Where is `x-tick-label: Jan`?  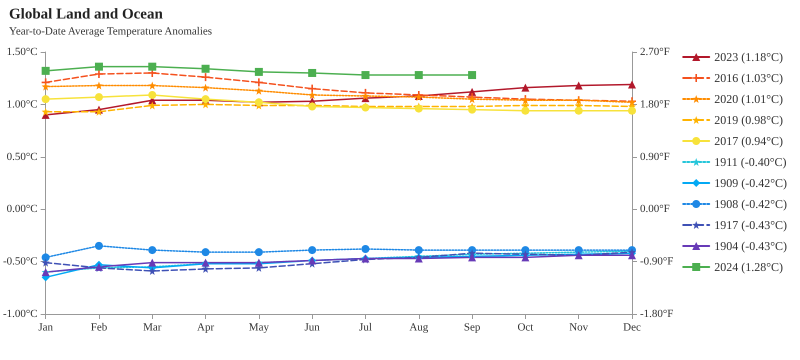
x-tick-label: Jan is located at coordinates (46, 328).